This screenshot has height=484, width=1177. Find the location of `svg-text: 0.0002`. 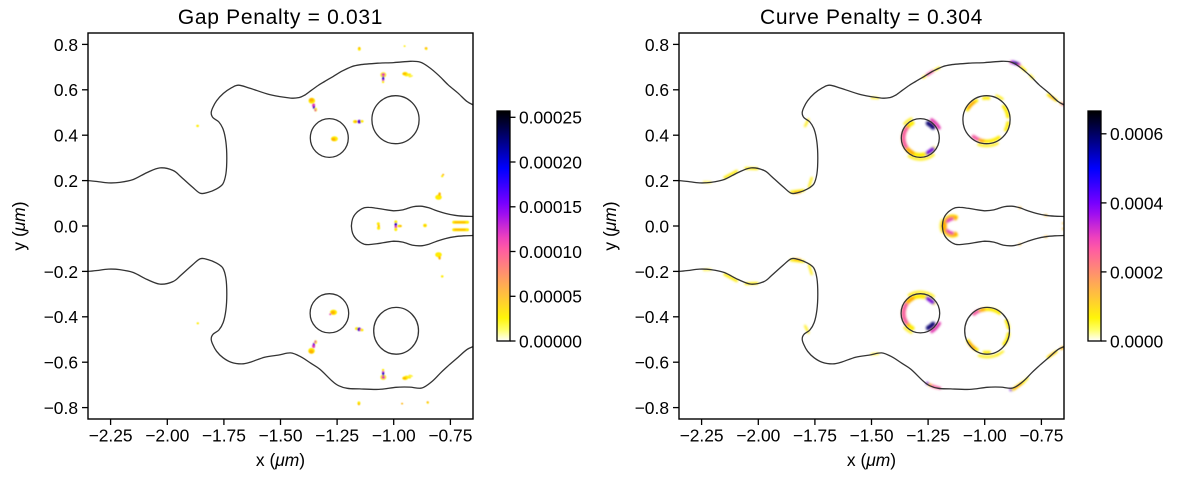

svg-text: 0.0002 is located at coordinates (1136, 272).